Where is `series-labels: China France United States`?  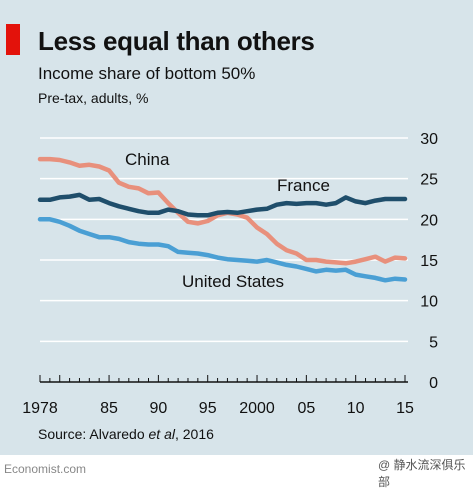 series-labels: China France United States is located at coordinates (227, 220).